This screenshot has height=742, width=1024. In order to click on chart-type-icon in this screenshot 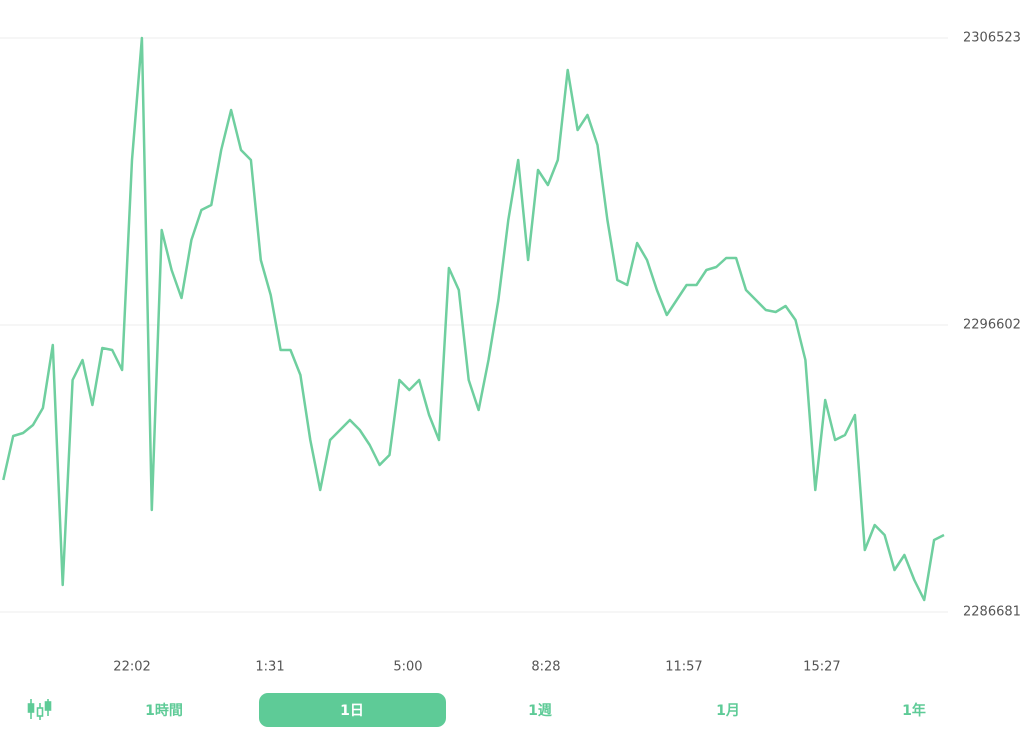, I will do `click(39, 709)`.